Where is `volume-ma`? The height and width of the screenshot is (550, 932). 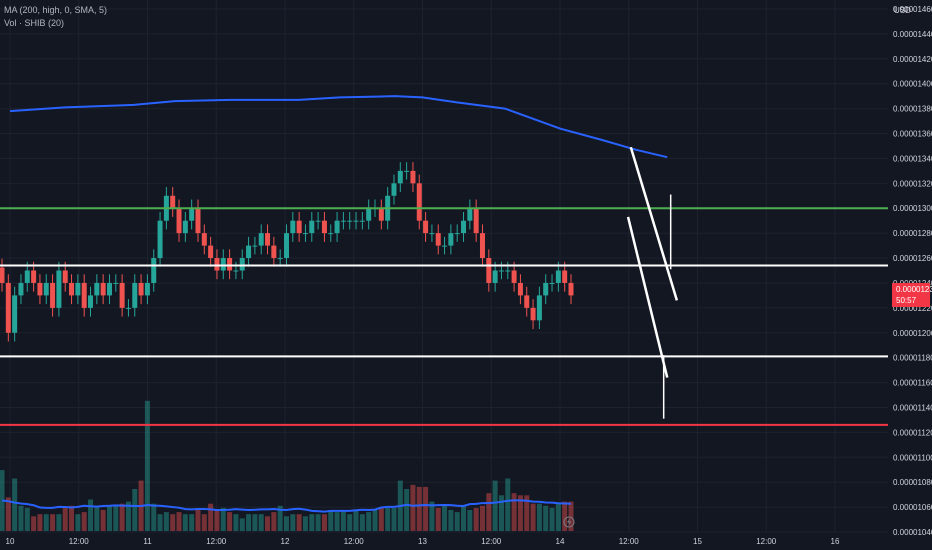 volume-ma is located at coordinates (286, 506).